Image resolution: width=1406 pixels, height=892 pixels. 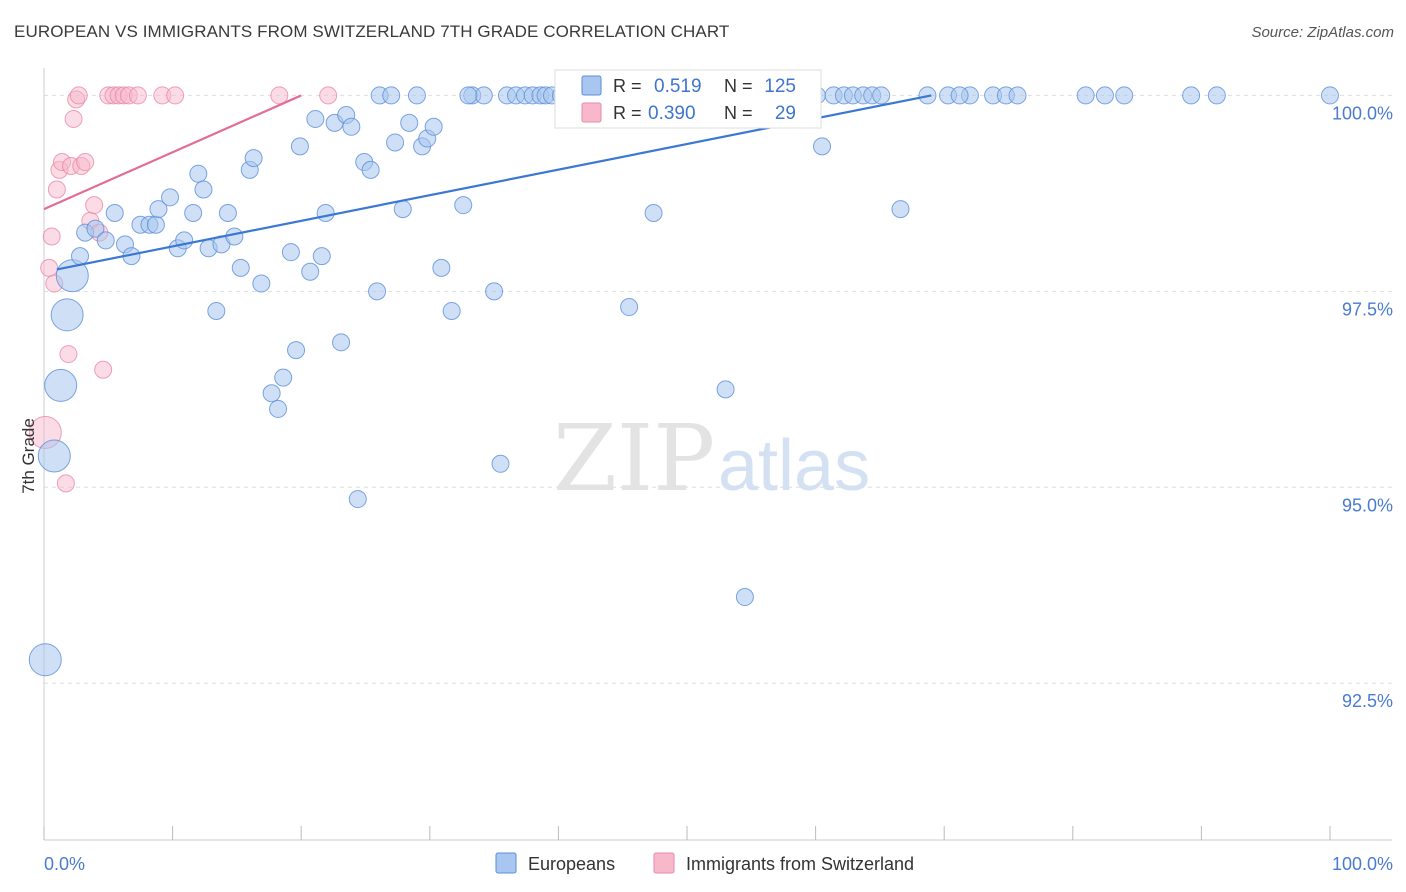 I want to click on stats-n-label-2: N =, so click(x=738, y=113).